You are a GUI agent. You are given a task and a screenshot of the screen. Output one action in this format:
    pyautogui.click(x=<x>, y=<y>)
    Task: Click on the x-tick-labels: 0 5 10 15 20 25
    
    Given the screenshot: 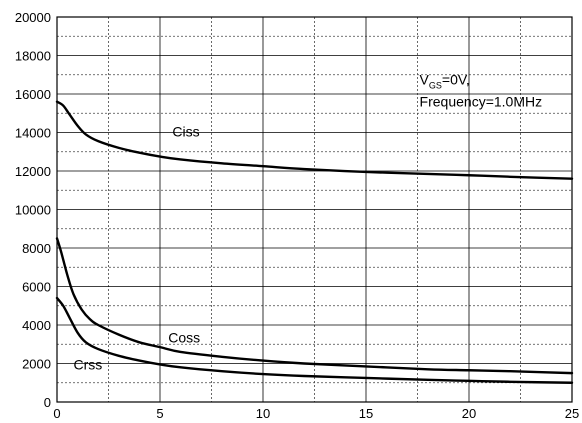 What is the action you would take?
    pyautogui.click(x=316, y=413)
    